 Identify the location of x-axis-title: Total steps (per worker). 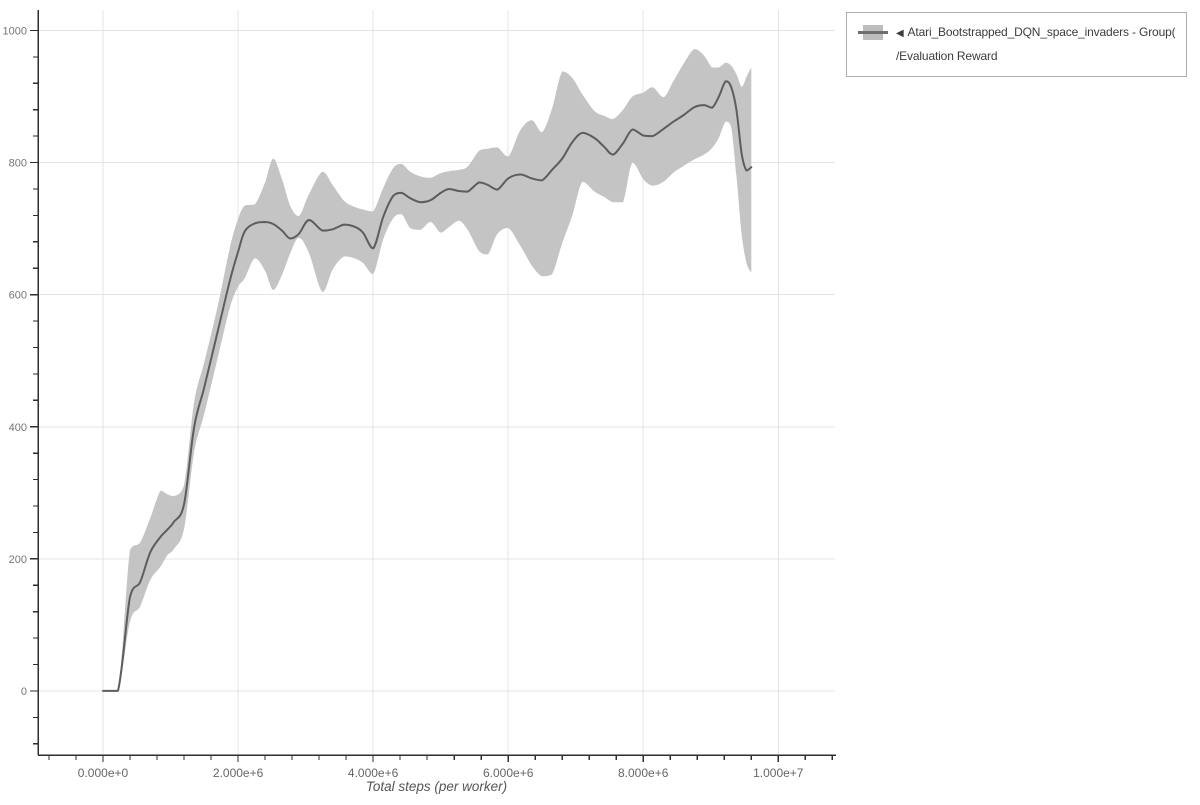
(436, 786).